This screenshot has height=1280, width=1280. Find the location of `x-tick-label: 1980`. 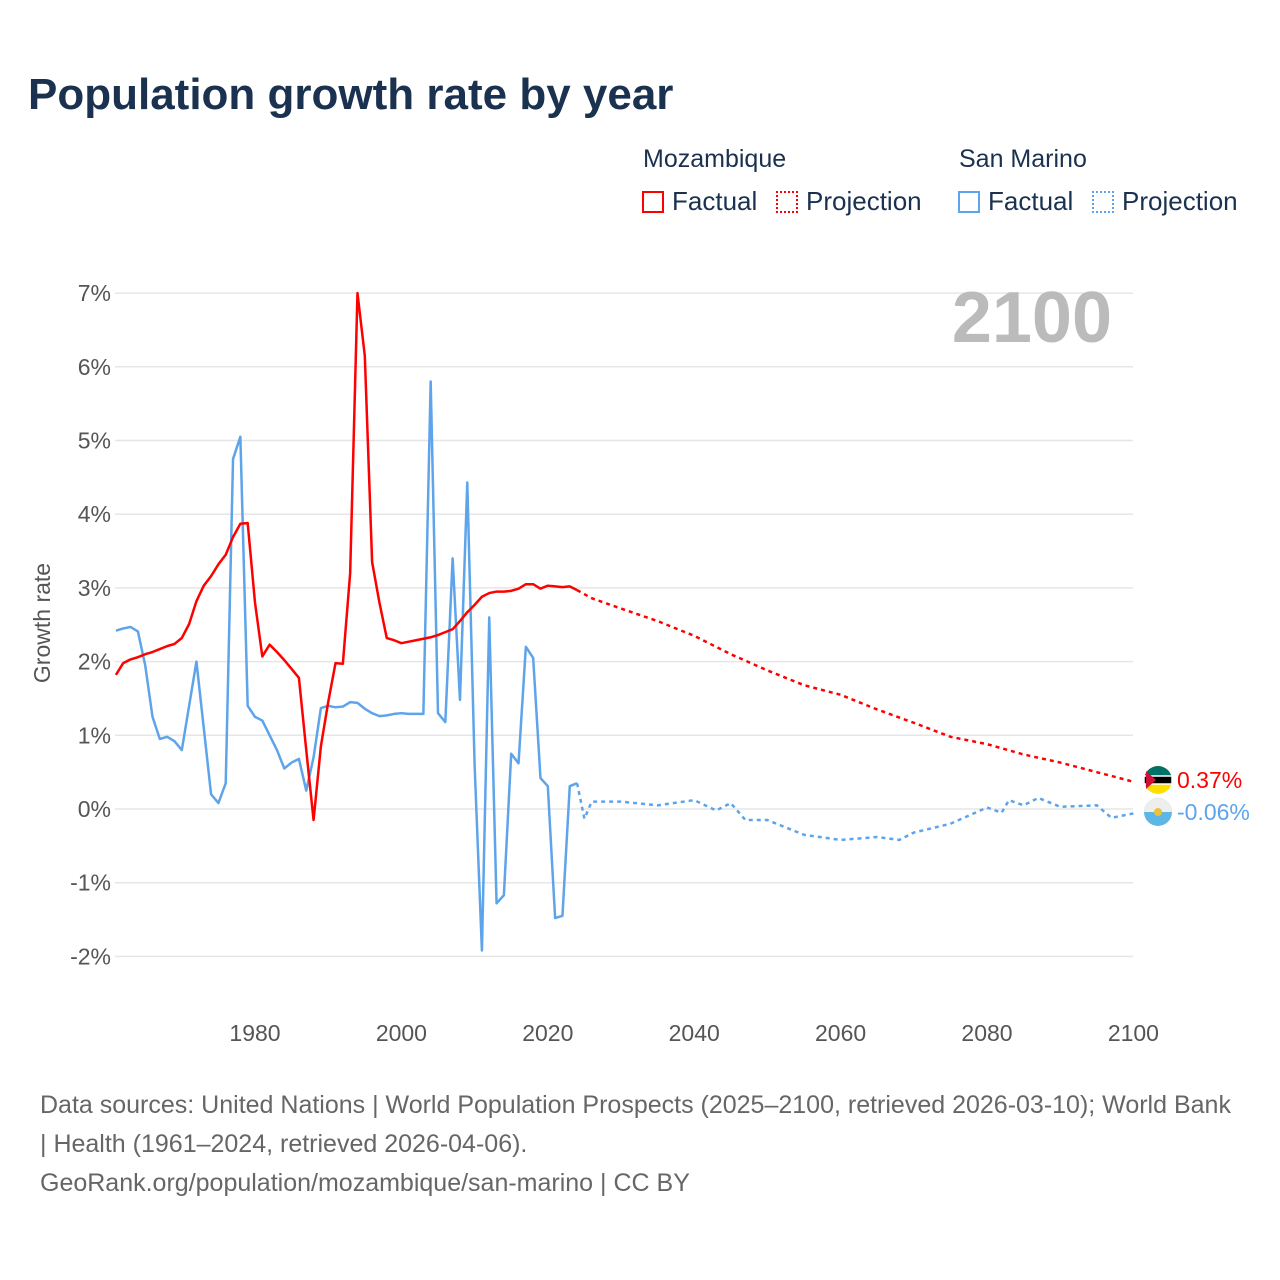

x-tick-label: 1980 is located at coordinates (254, 1033).